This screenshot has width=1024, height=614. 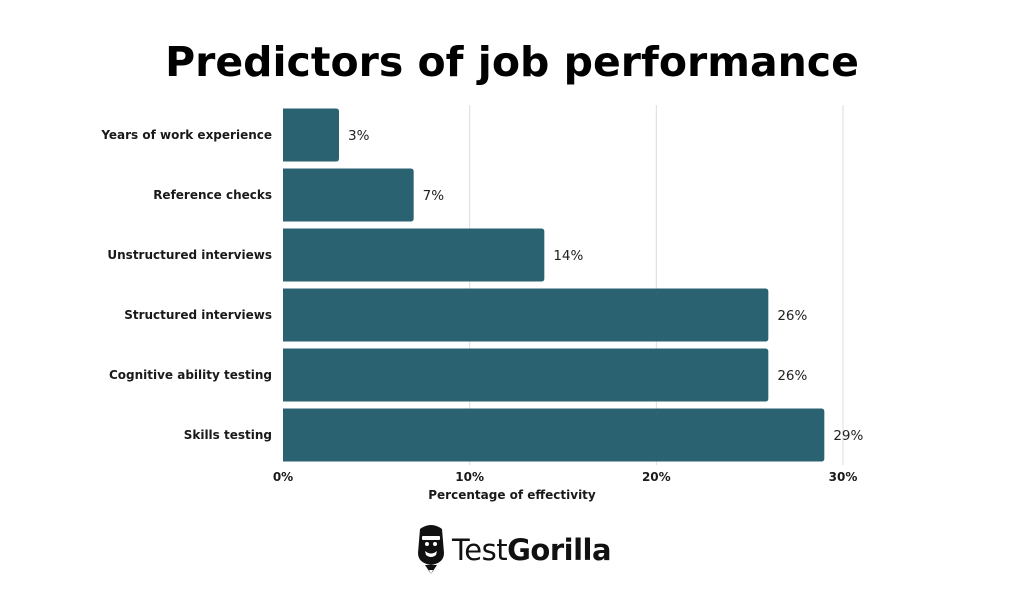 I want to click on data-label: 7%, so click(x=434, y=196).